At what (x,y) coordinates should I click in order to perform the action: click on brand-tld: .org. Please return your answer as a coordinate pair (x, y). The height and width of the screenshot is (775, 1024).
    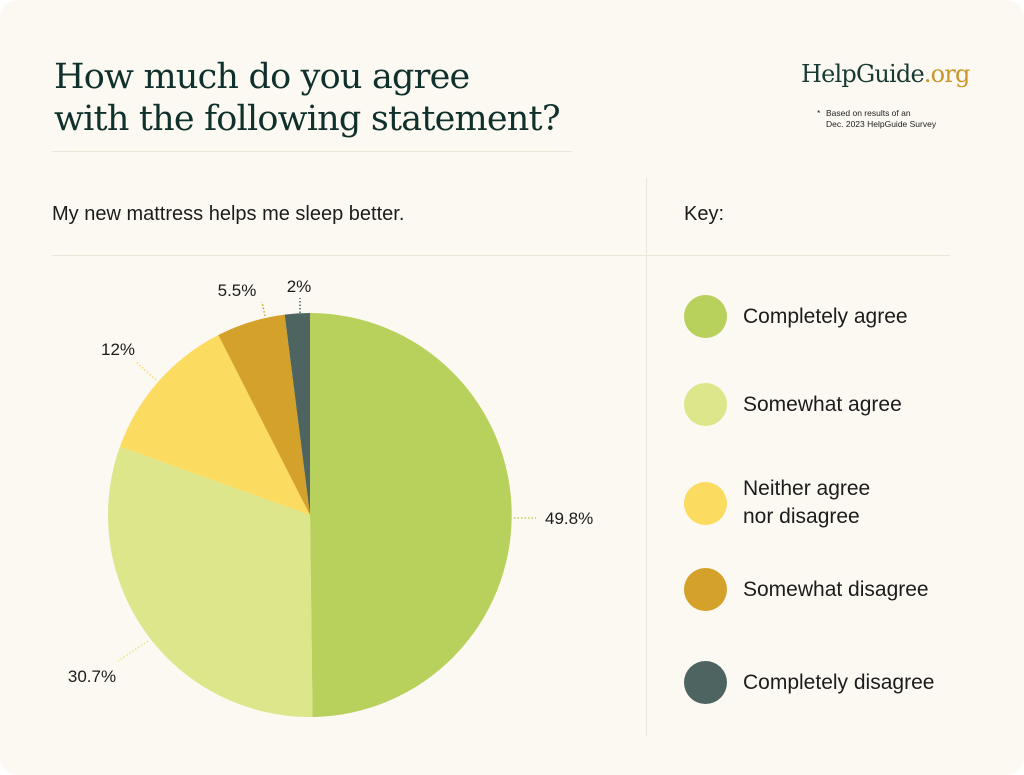
    Looking at the image, I should click on (947, 74).